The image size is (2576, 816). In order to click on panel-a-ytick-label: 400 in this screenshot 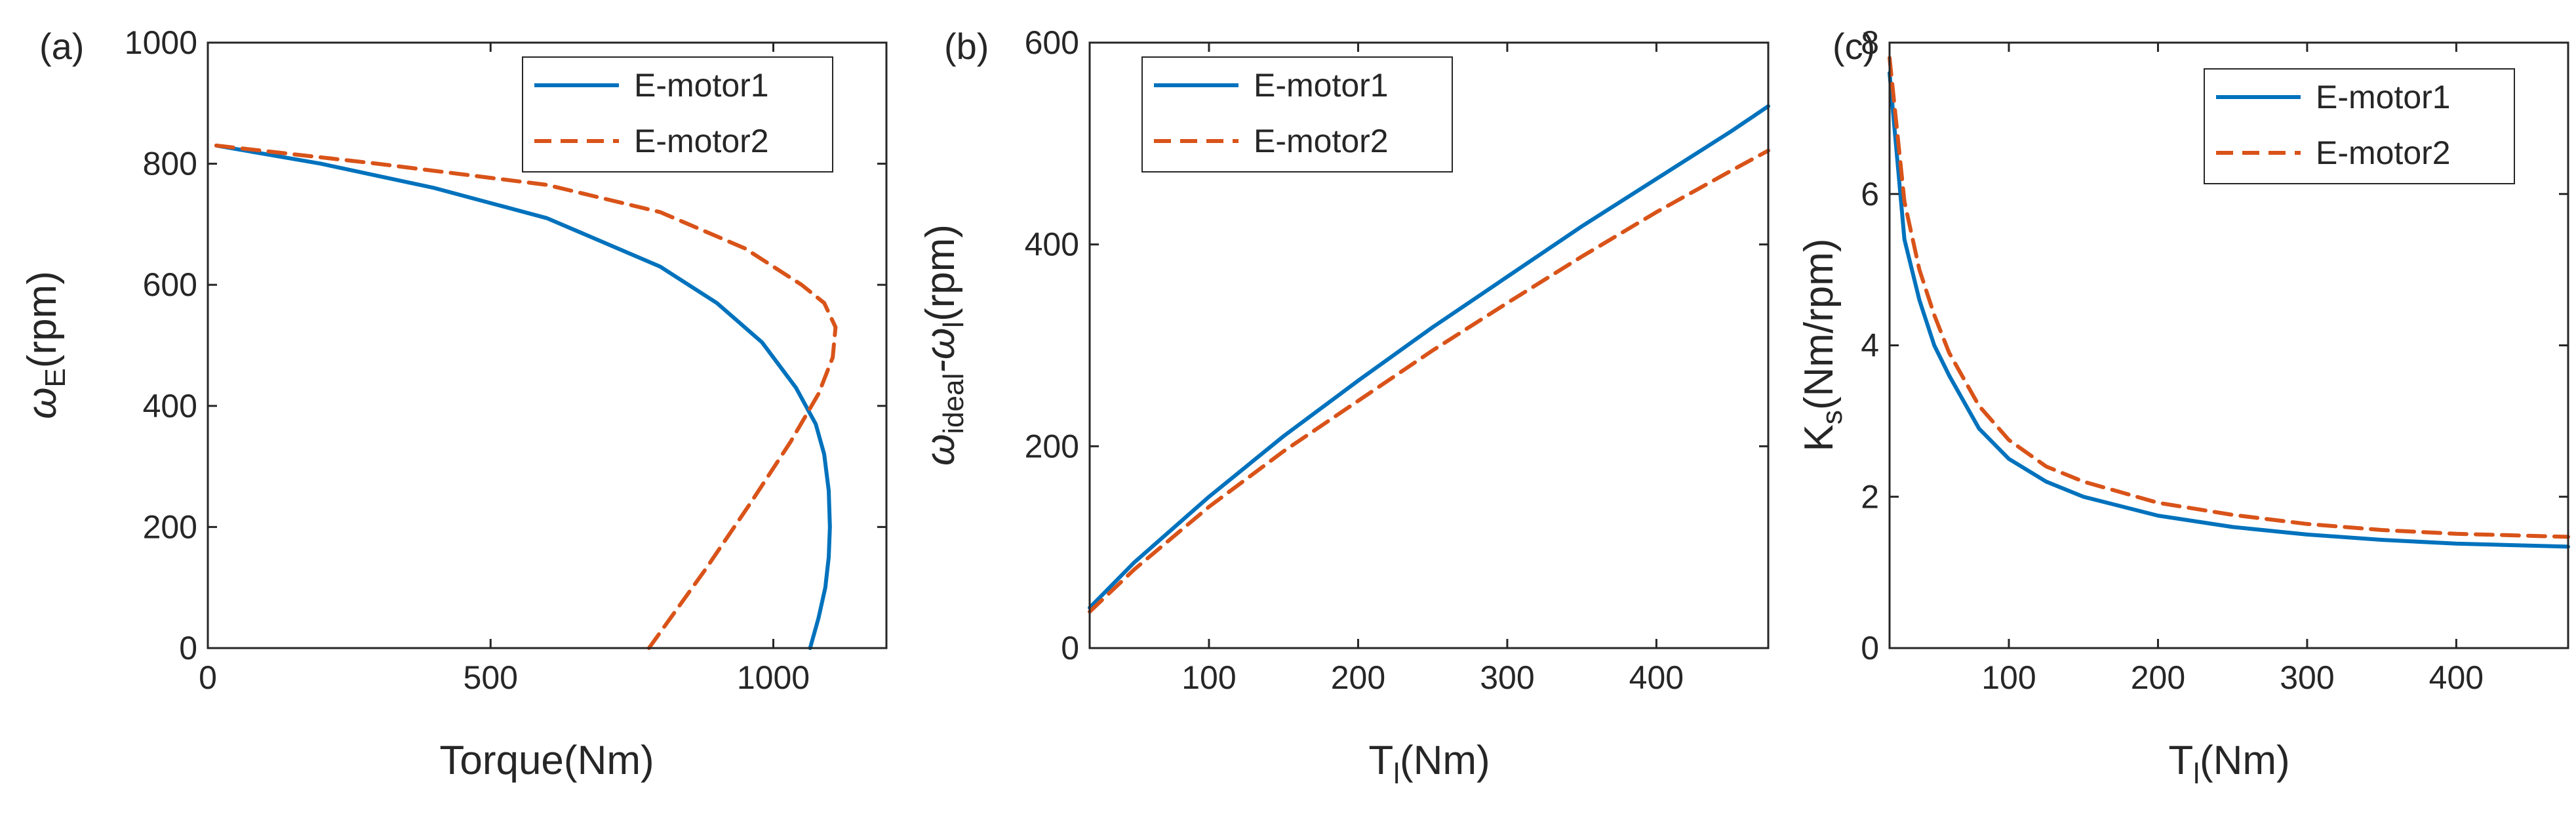, I will do `click(170, 406)`.